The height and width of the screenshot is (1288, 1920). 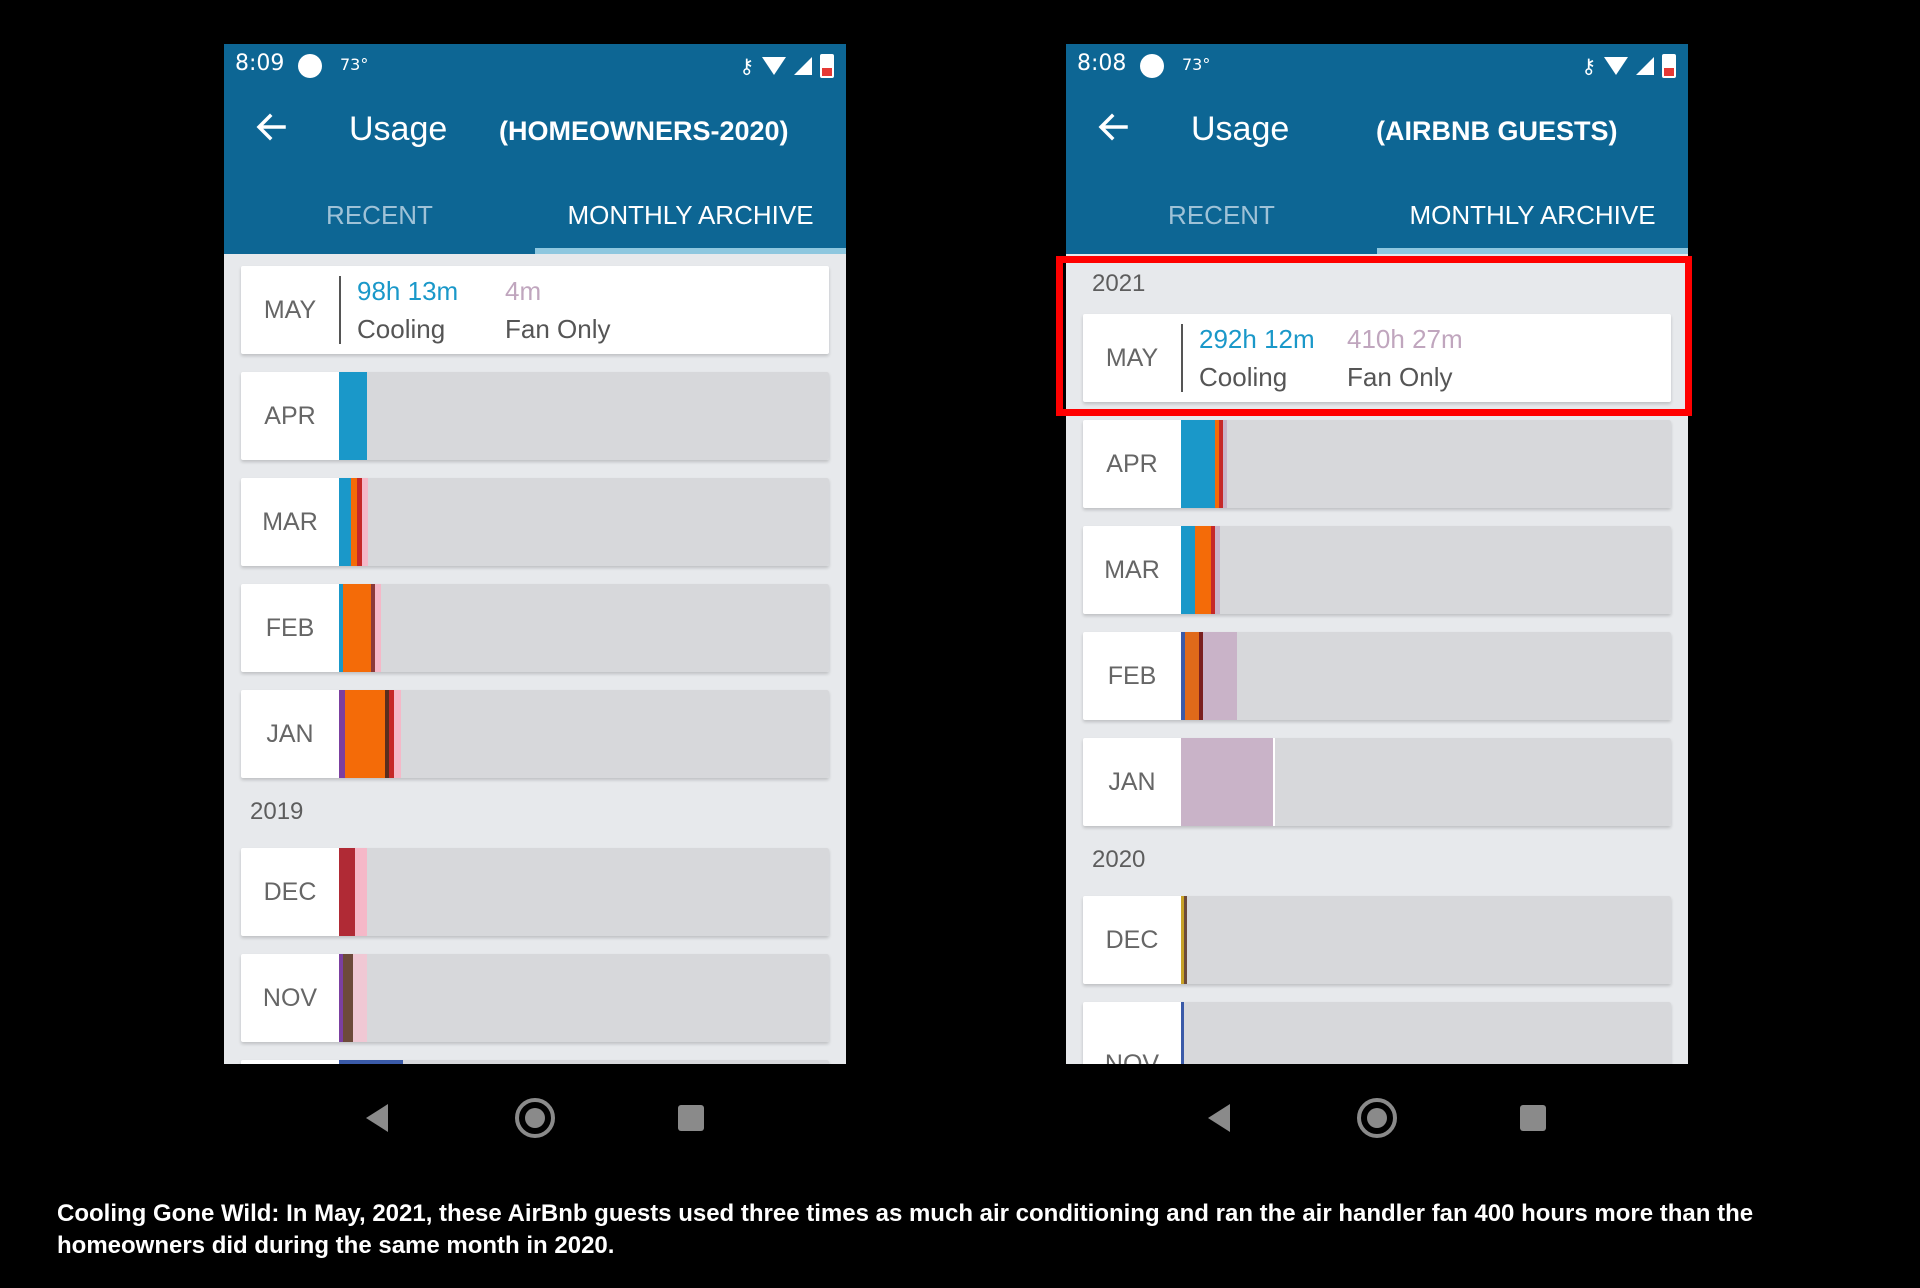 I want to click on page-title: Usage, so click(x=398, y=129).